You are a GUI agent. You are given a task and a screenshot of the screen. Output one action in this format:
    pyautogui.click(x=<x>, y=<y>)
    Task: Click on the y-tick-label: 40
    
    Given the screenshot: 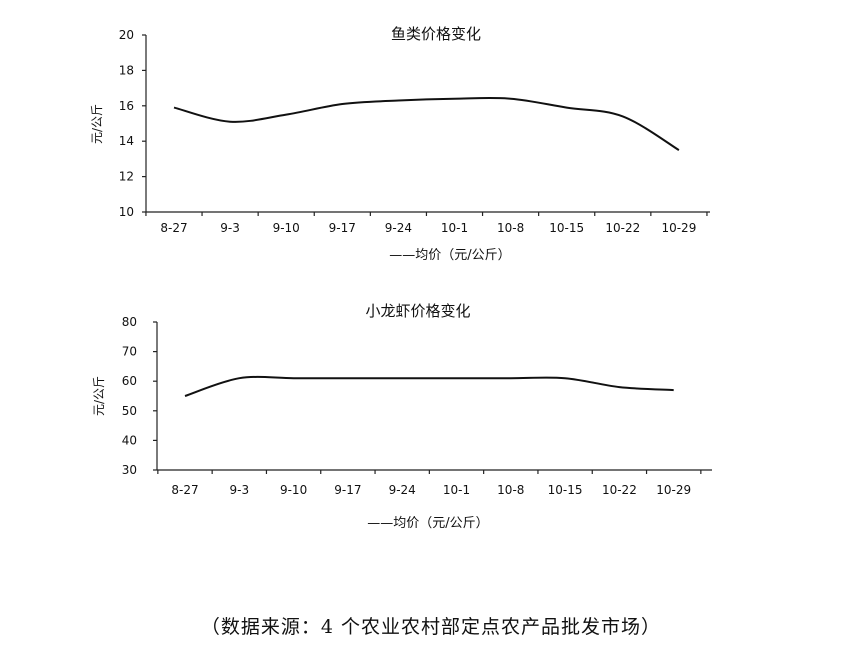 What is the action you would take?
    pyautogui.click(x=129, y=440)
    